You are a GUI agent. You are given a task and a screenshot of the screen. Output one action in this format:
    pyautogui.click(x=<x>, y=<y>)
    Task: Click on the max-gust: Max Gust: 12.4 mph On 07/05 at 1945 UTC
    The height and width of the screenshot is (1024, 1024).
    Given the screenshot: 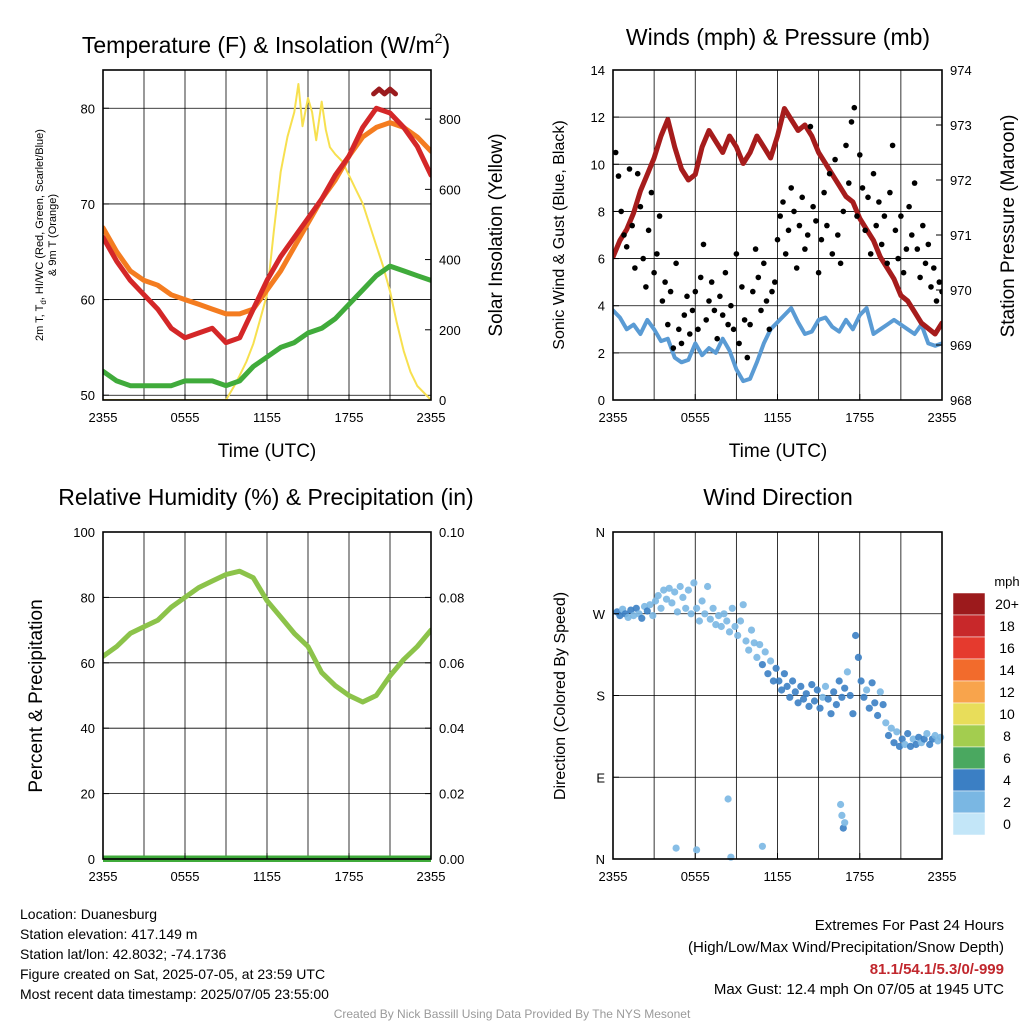 What is the action you would take?
    pyautogui.click(x=858, y=989)
    